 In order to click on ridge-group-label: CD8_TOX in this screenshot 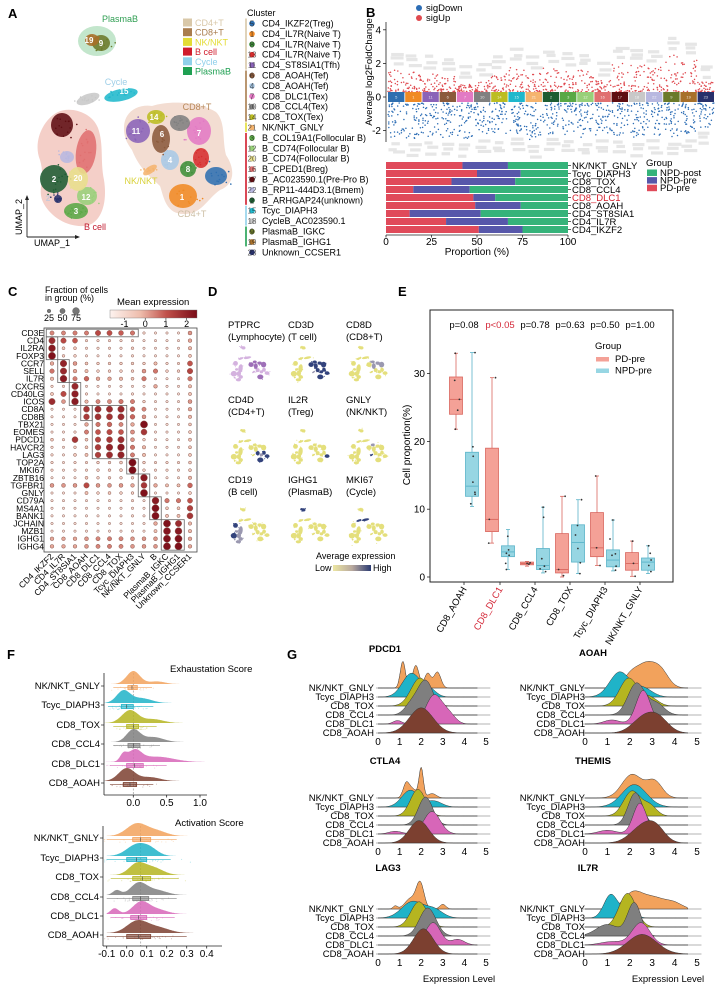, I will do `click(563, 927)`.